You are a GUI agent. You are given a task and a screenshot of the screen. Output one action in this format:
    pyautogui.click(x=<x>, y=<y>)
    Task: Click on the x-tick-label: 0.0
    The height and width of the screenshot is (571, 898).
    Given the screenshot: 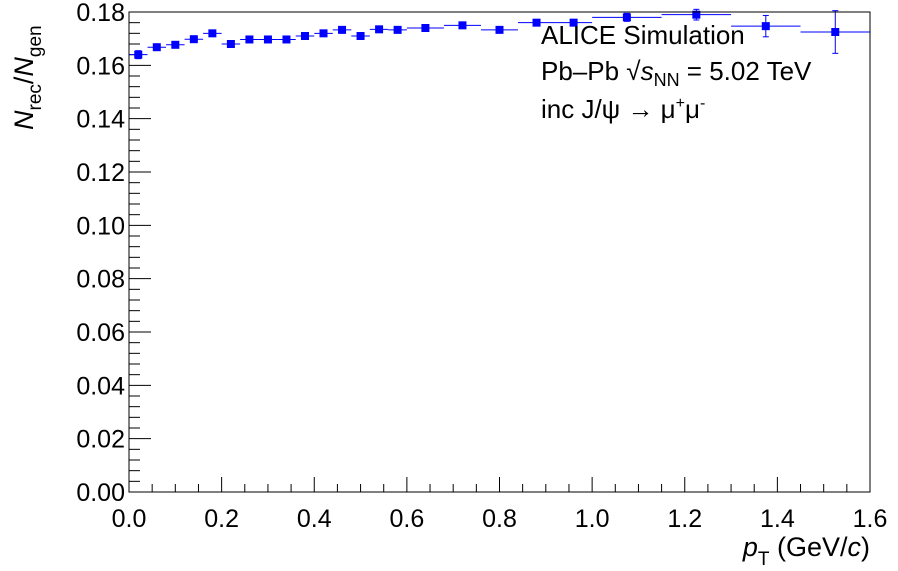 What is the action you would take?
    pyautogui.click(x=129, y=519)
    